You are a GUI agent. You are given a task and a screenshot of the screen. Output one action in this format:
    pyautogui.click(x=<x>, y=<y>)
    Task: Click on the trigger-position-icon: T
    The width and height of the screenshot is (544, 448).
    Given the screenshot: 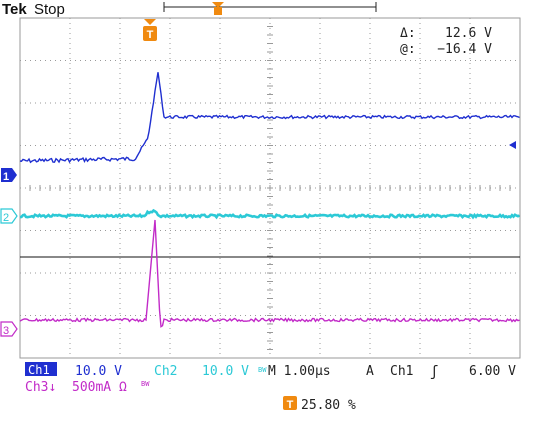 What is the action you would take?
    pyautogui.click(x=150, y=30)
    